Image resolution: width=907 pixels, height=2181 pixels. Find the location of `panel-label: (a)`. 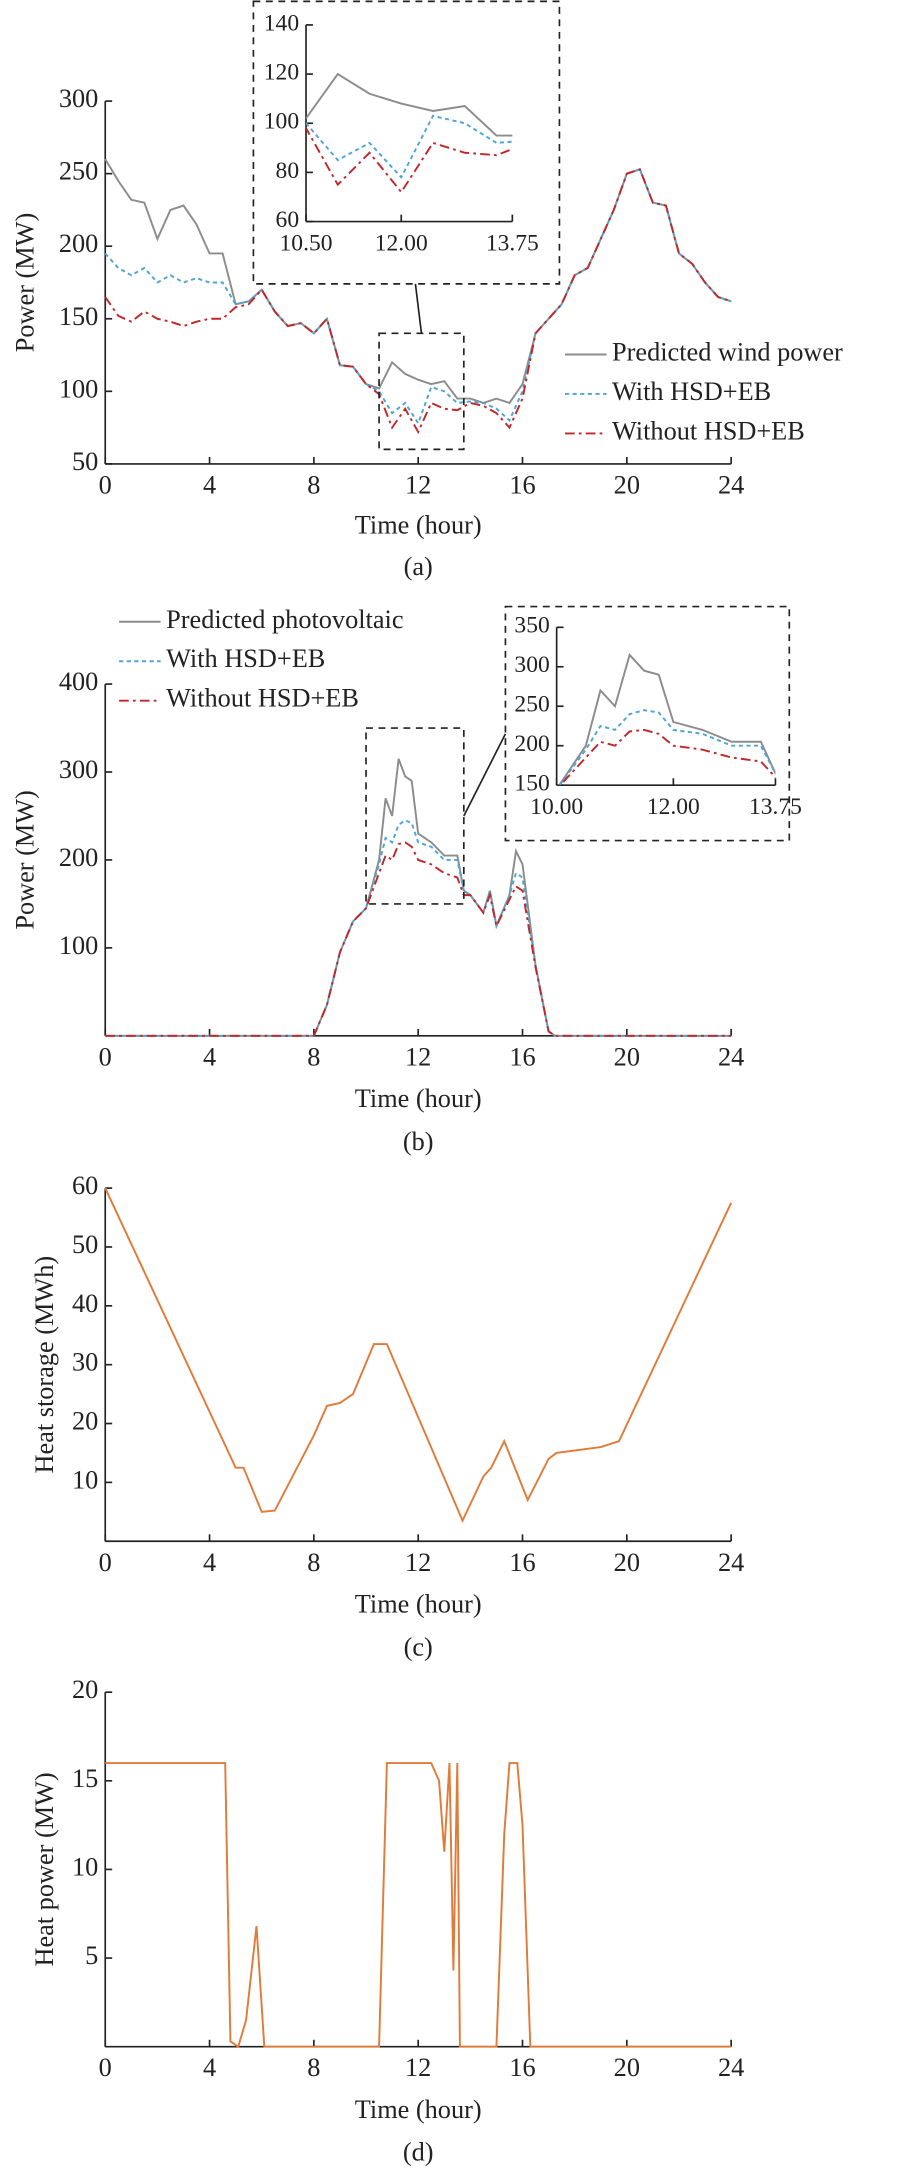

panel-label: (a) is located at coordinates (418, 566).